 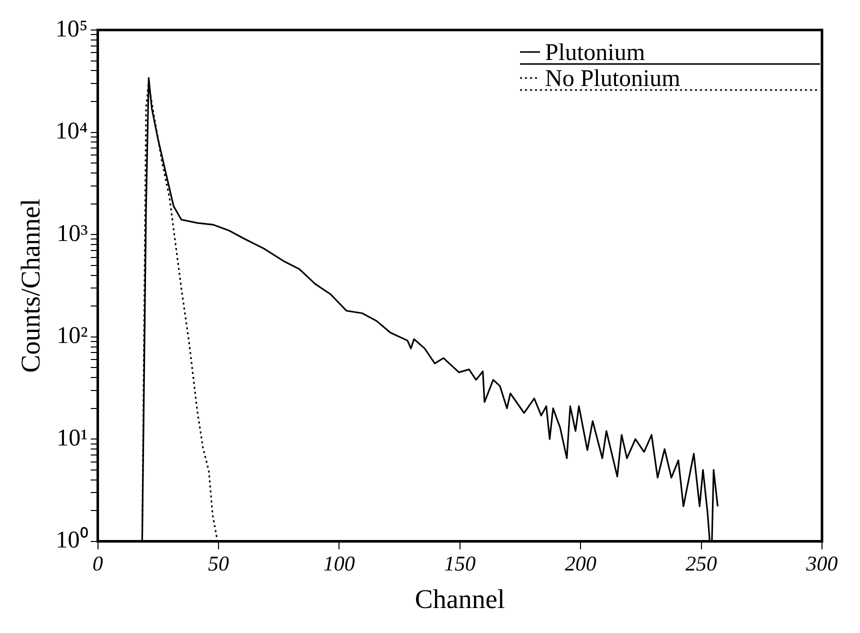 I want to click on x-tick-label: 150, so click(x=460, y=564).